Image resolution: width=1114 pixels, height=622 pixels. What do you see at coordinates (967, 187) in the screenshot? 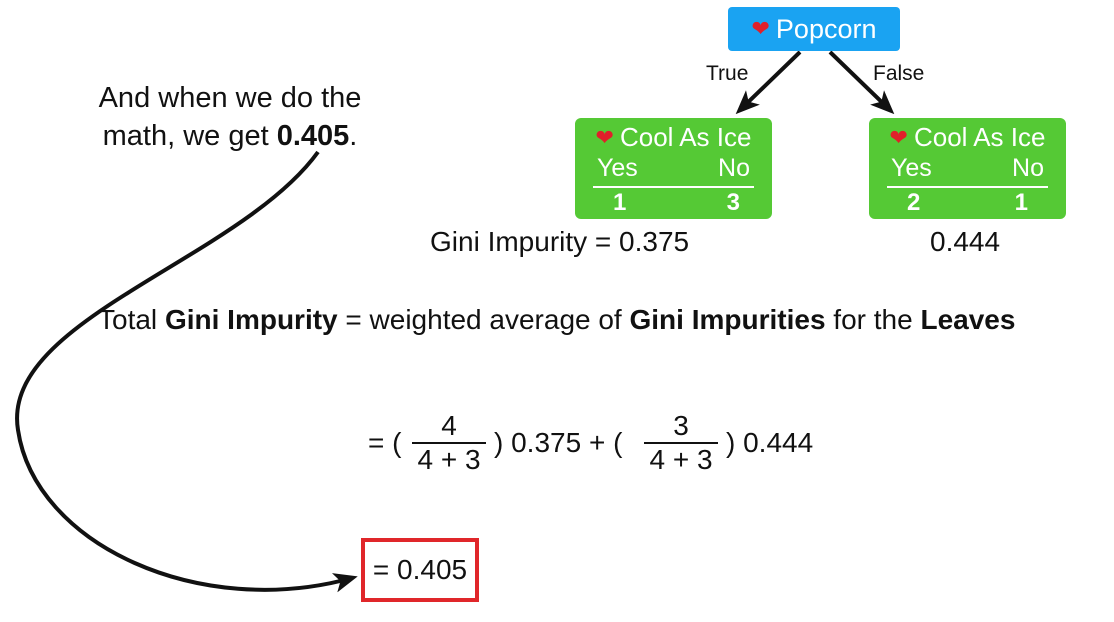
I see `right-leaf-divider` at bounding box center [967, 187].